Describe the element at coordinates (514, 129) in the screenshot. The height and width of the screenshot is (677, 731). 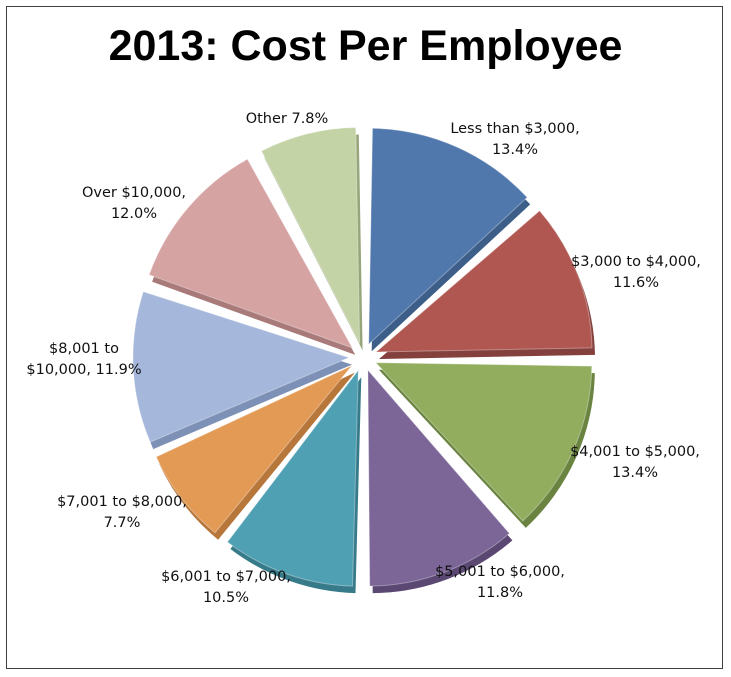
I see `slice-label: Less than $3,000,` at that location.